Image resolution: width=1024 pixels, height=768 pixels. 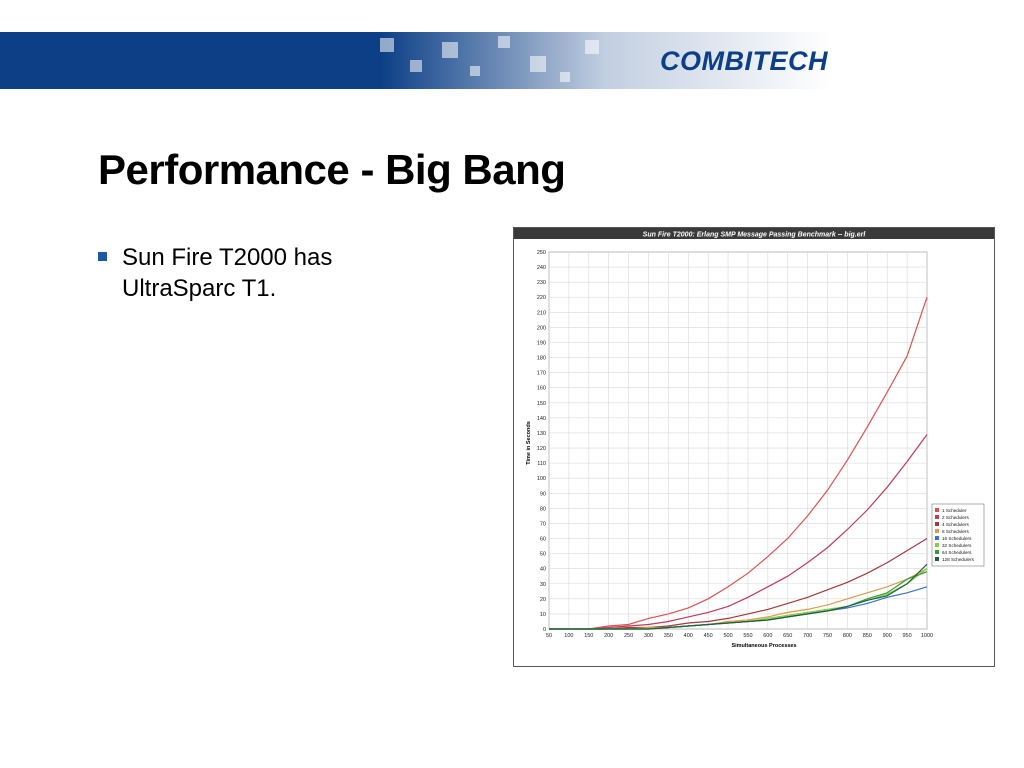 I want to click on y-axis-label: Time in Seconds, so click(x=529, y=443).